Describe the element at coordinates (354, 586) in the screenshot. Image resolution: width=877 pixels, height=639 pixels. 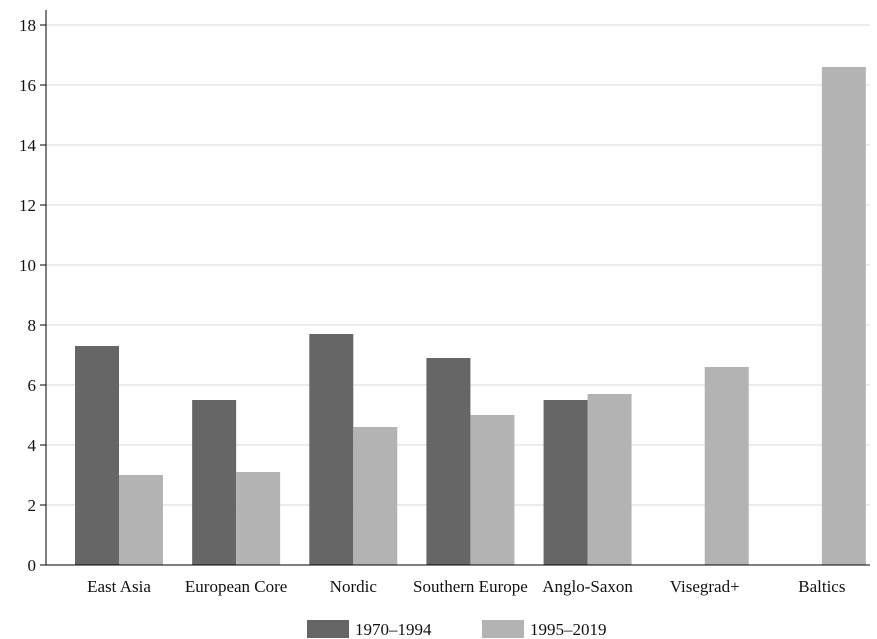
I see `x-category-label: Nordic` at that location.